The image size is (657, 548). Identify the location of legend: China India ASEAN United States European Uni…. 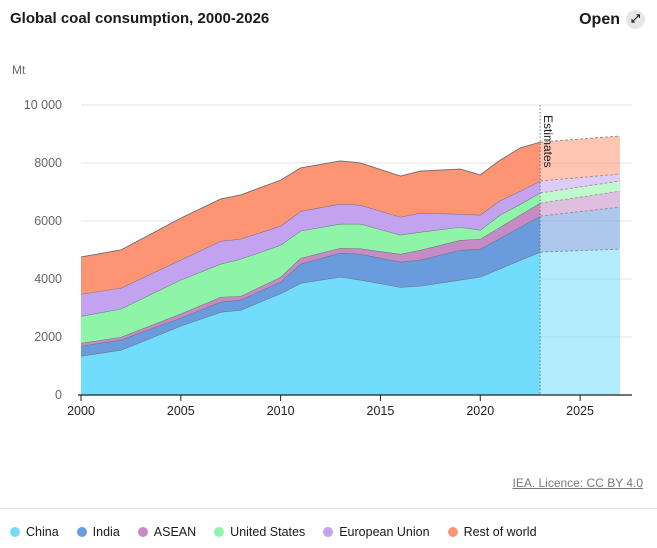
(273, 532).